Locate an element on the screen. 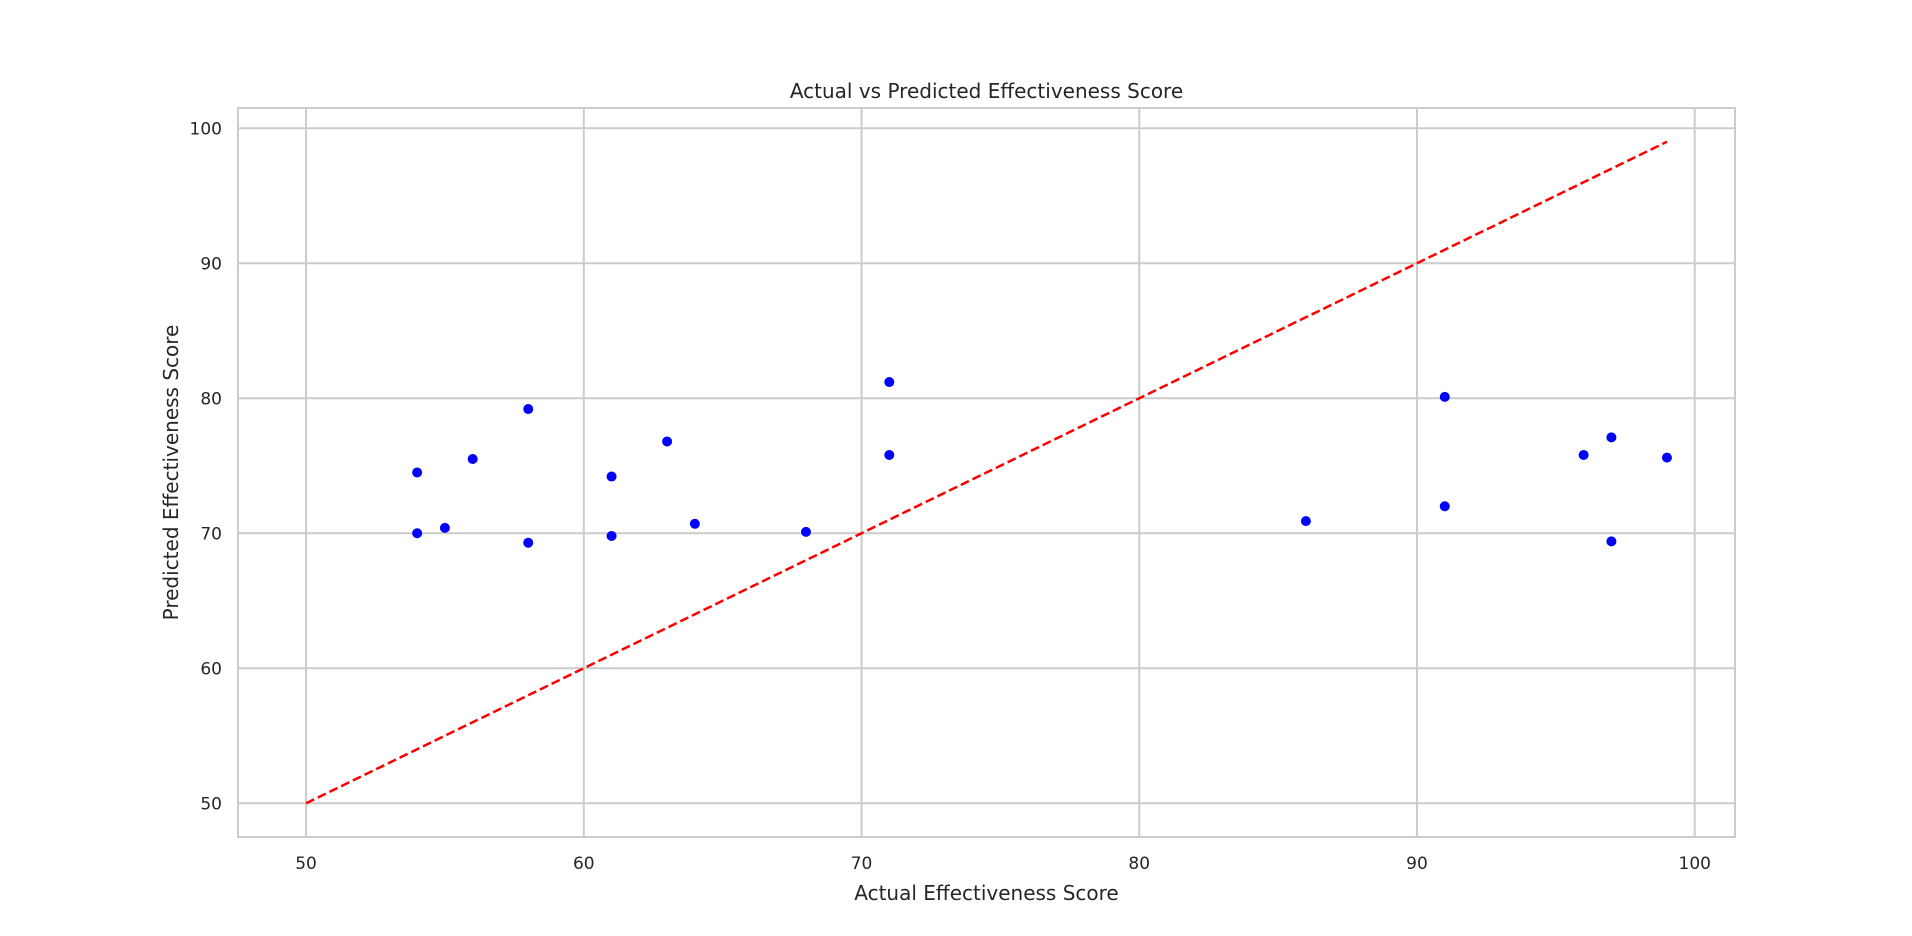 The image size is (1912, 936). data-points is located at coordinates (1042, 462).